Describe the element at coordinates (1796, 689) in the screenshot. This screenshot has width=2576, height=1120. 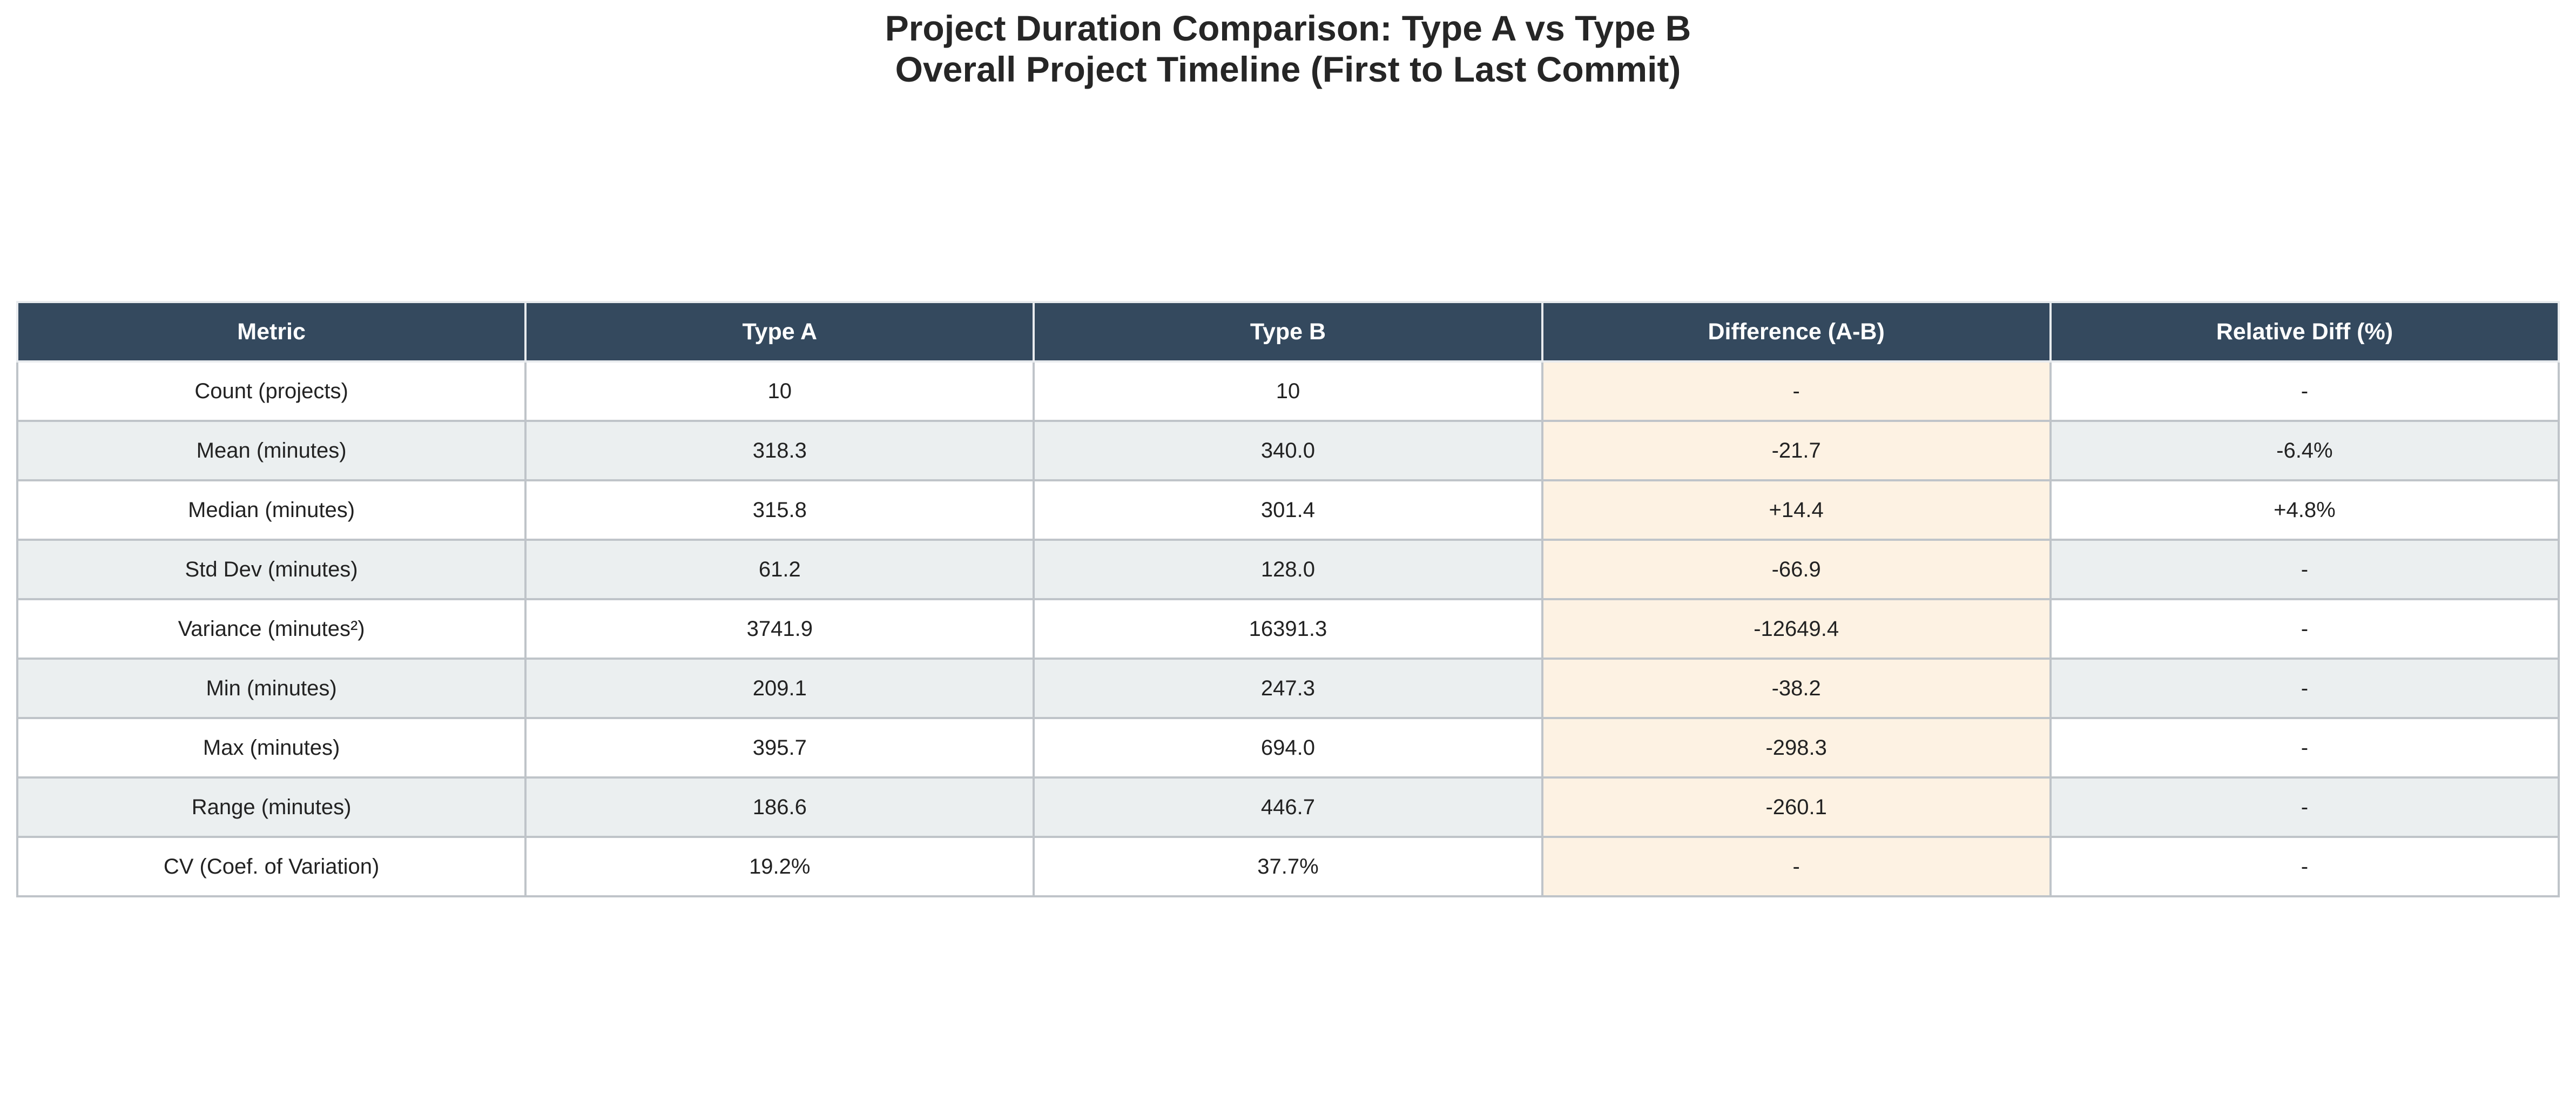
I see `difference-cell: -38.2` at that location.